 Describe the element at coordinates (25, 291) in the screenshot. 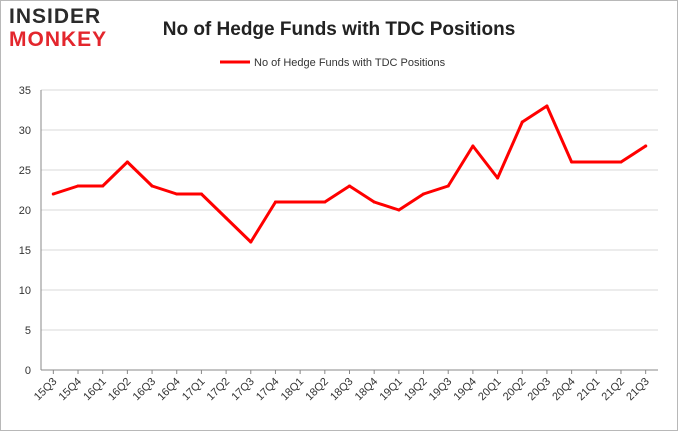

I see `y-tick-label: 10` at that location.